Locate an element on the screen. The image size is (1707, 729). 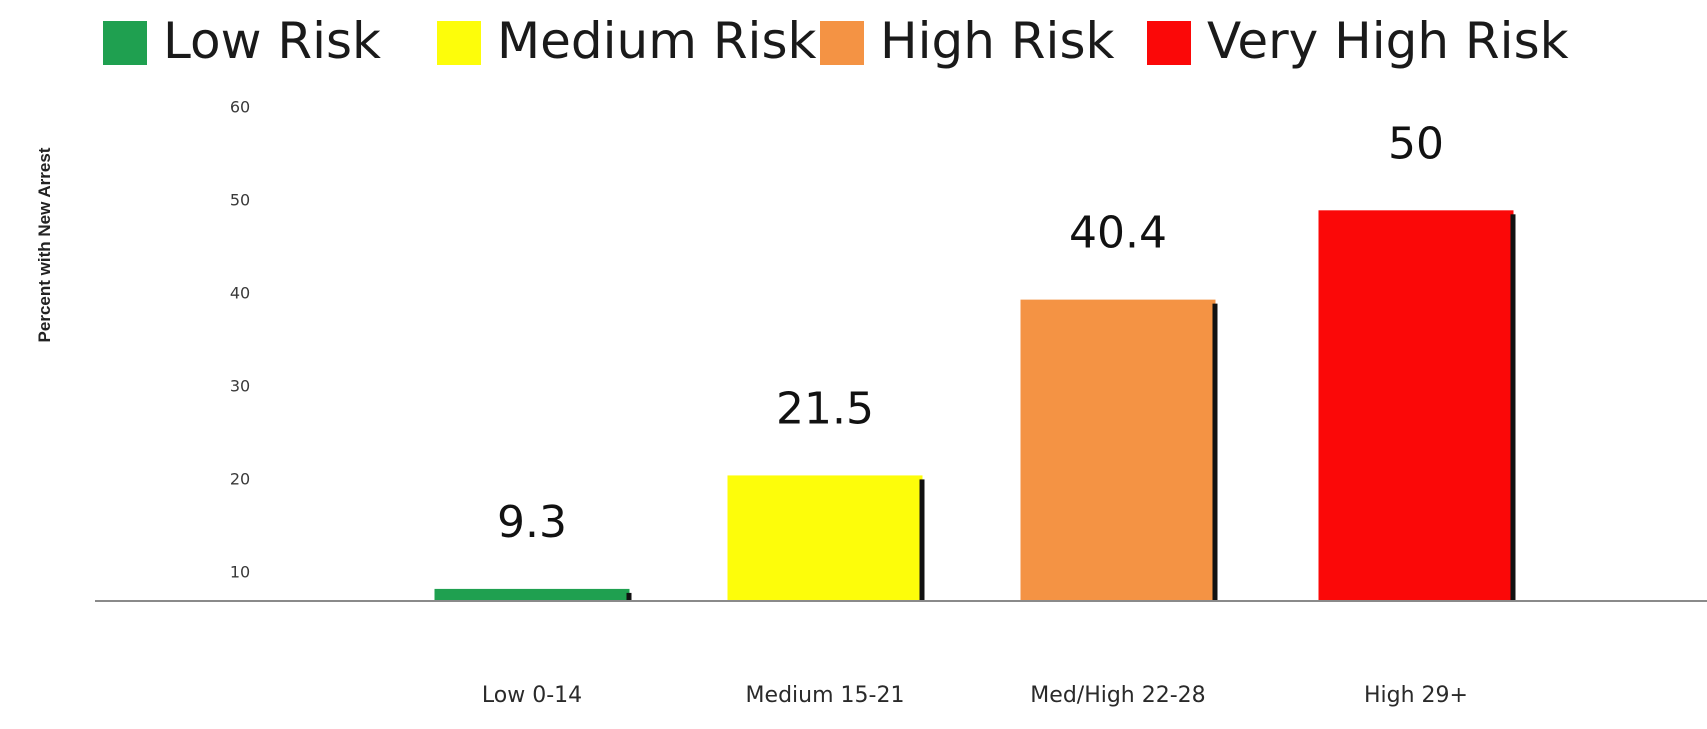
legend-label-medium-risk: Medium Risk is located at coordinates (657, 41).